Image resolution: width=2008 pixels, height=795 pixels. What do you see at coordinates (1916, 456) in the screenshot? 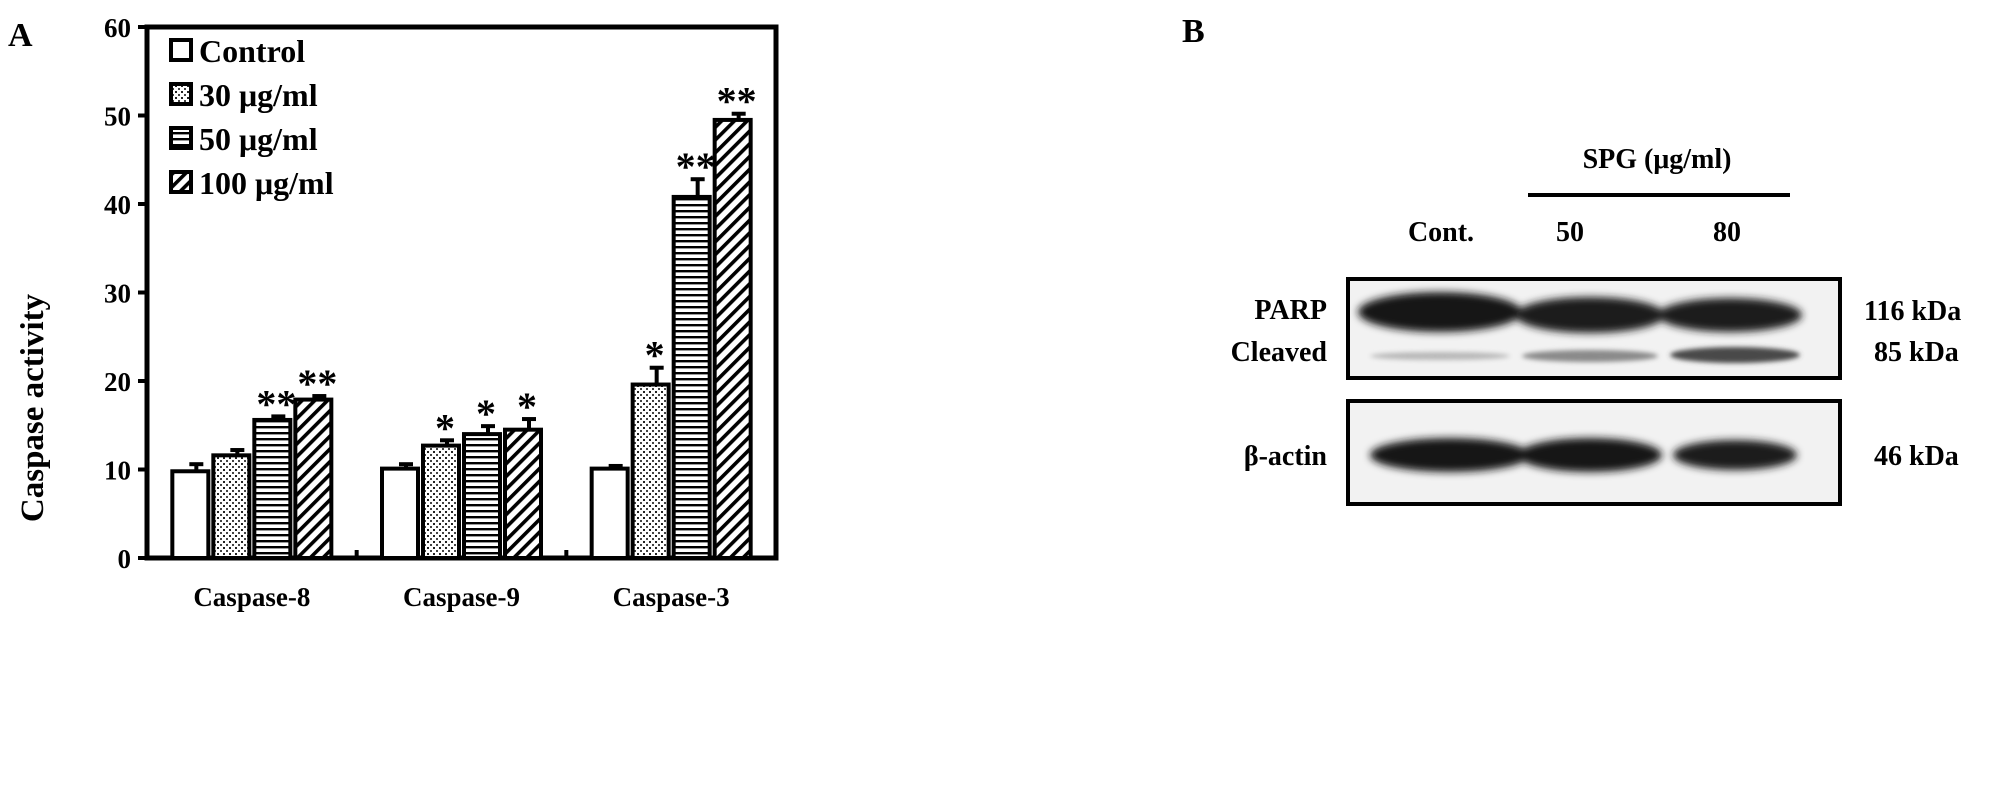
I see `size-label-46: 46 kDa` at bounding box center [1916, 456].